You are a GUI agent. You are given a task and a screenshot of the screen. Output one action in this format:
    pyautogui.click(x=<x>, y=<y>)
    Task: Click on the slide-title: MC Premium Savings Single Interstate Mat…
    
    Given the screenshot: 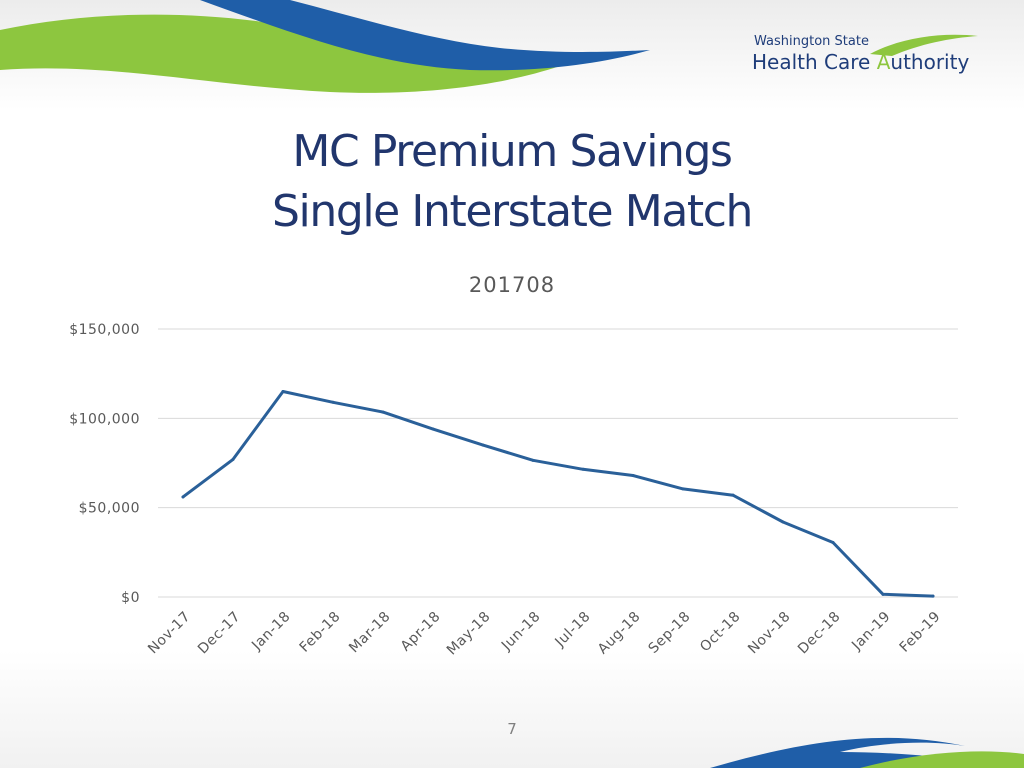 What is the action you would take?
    pyautogui.click(x=512, y=182)
    